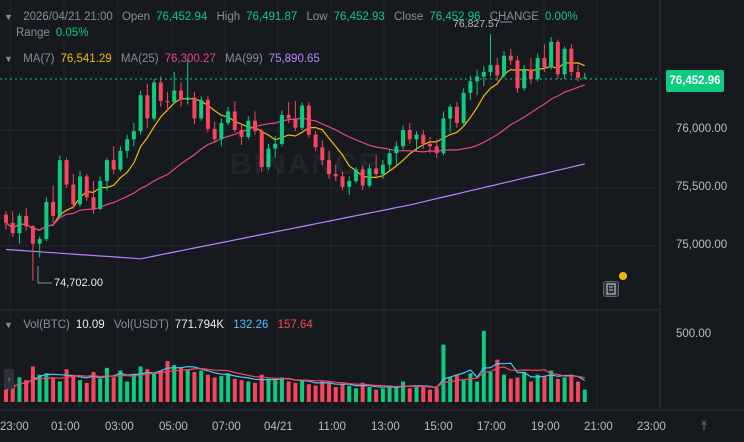 Image resolution: width=744 pixels, height=442 pixels. I want to click on low-callout: 74,702.00, so click(78, 283).